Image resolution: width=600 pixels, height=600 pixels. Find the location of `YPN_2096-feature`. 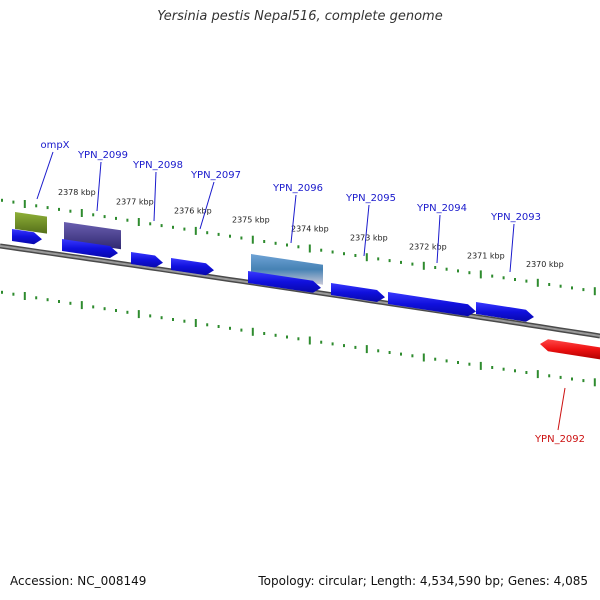

YPN_2096-feature is located at coordinates (287, 269).